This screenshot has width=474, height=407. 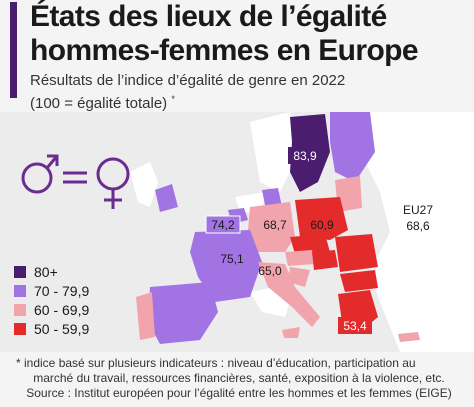 What do you see at coordinates (322, 225) in the screenshot?
I see `value-label-poland: 60,9` at bounding box center [322, 225].